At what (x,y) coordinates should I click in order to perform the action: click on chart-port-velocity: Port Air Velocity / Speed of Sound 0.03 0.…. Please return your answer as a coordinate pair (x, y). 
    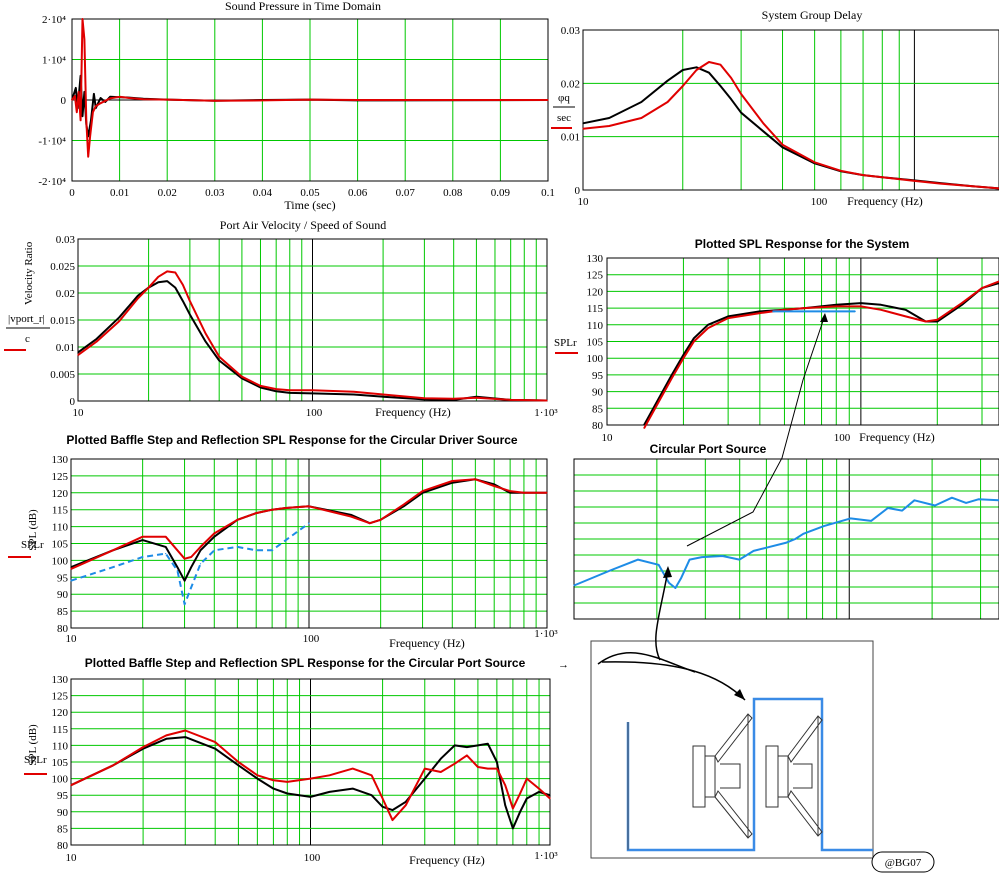
    Looking at the image, I should click on (281, 318).